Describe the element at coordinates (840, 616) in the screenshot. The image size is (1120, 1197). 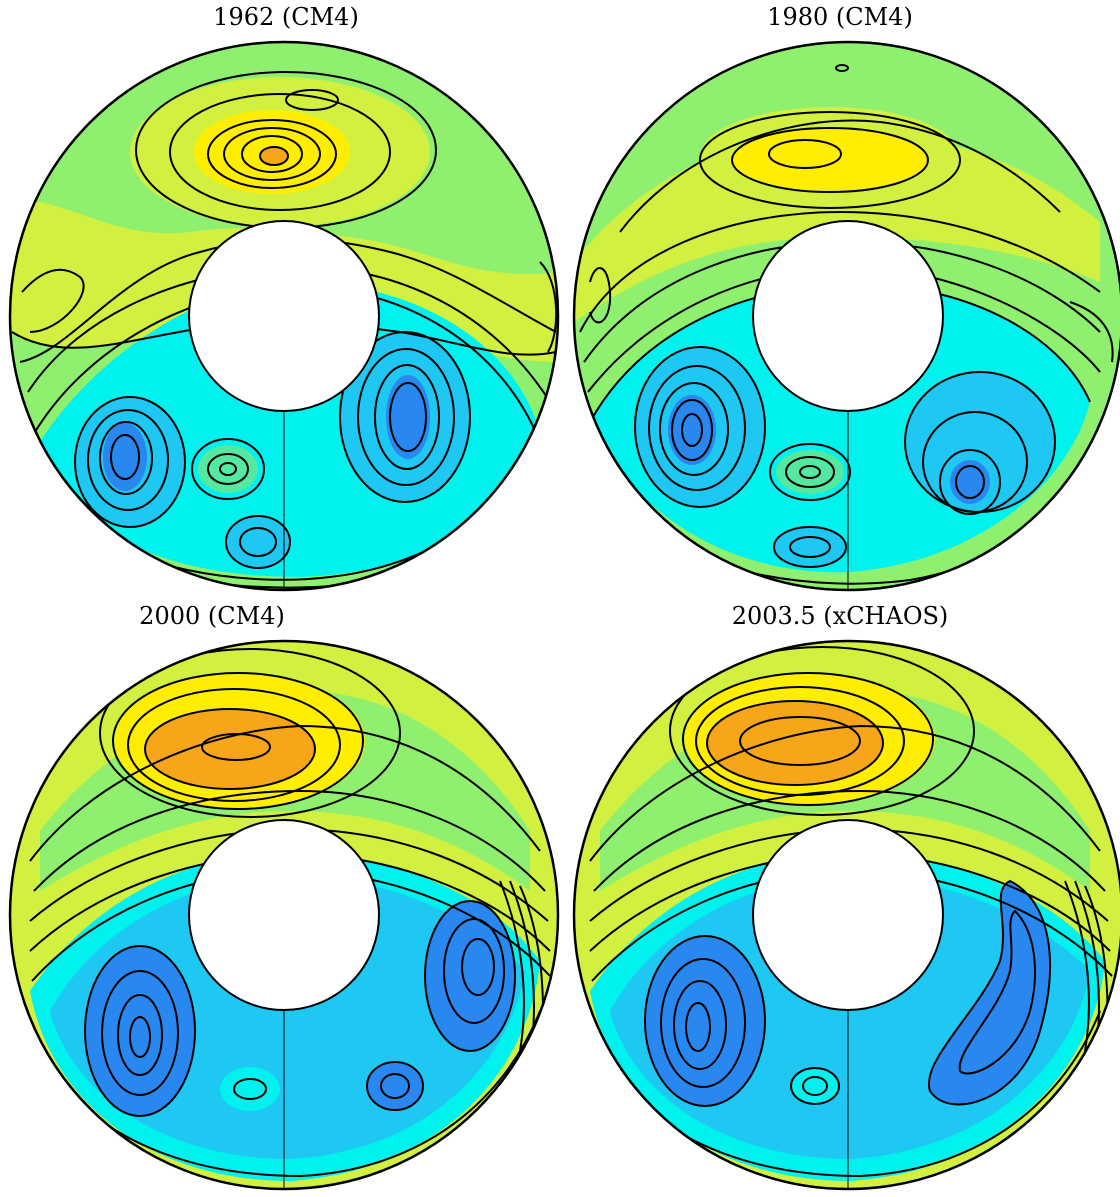
I see `panel-title: 2003.5 (xCHAOS)` at that location.